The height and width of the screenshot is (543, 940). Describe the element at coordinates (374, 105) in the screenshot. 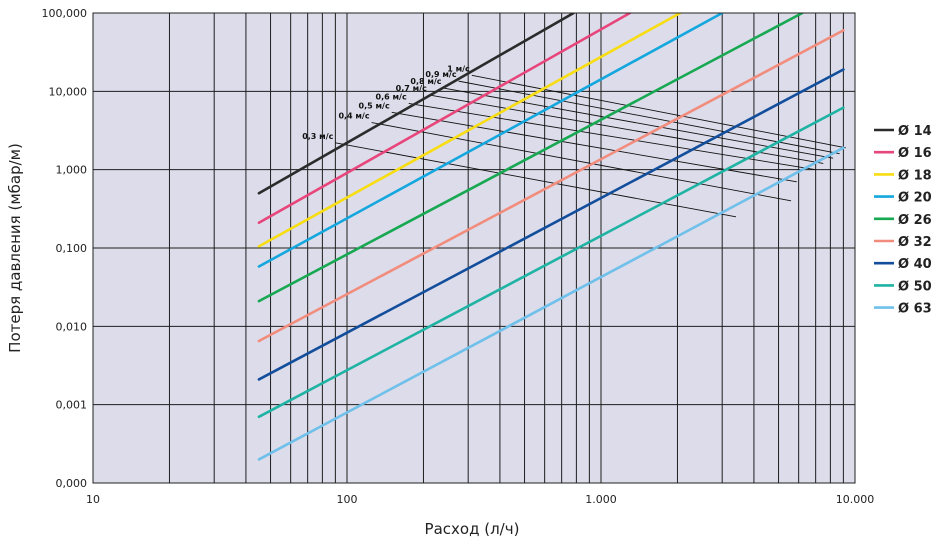

I see `velocity-label: 0,5 м/с` at that location.